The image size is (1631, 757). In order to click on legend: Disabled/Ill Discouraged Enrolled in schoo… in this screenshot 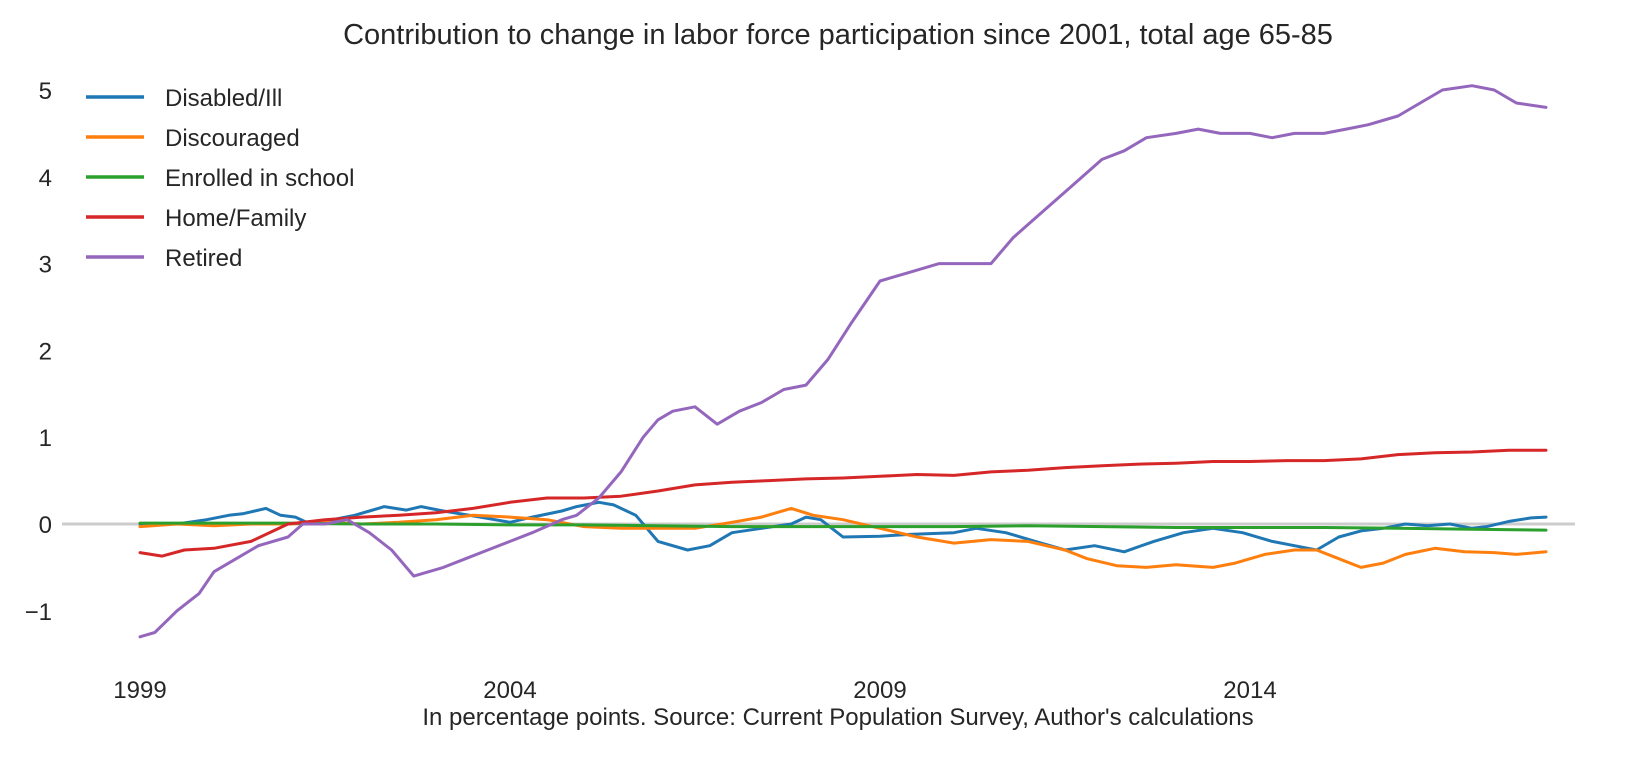, I will do `click(220, 178)`.